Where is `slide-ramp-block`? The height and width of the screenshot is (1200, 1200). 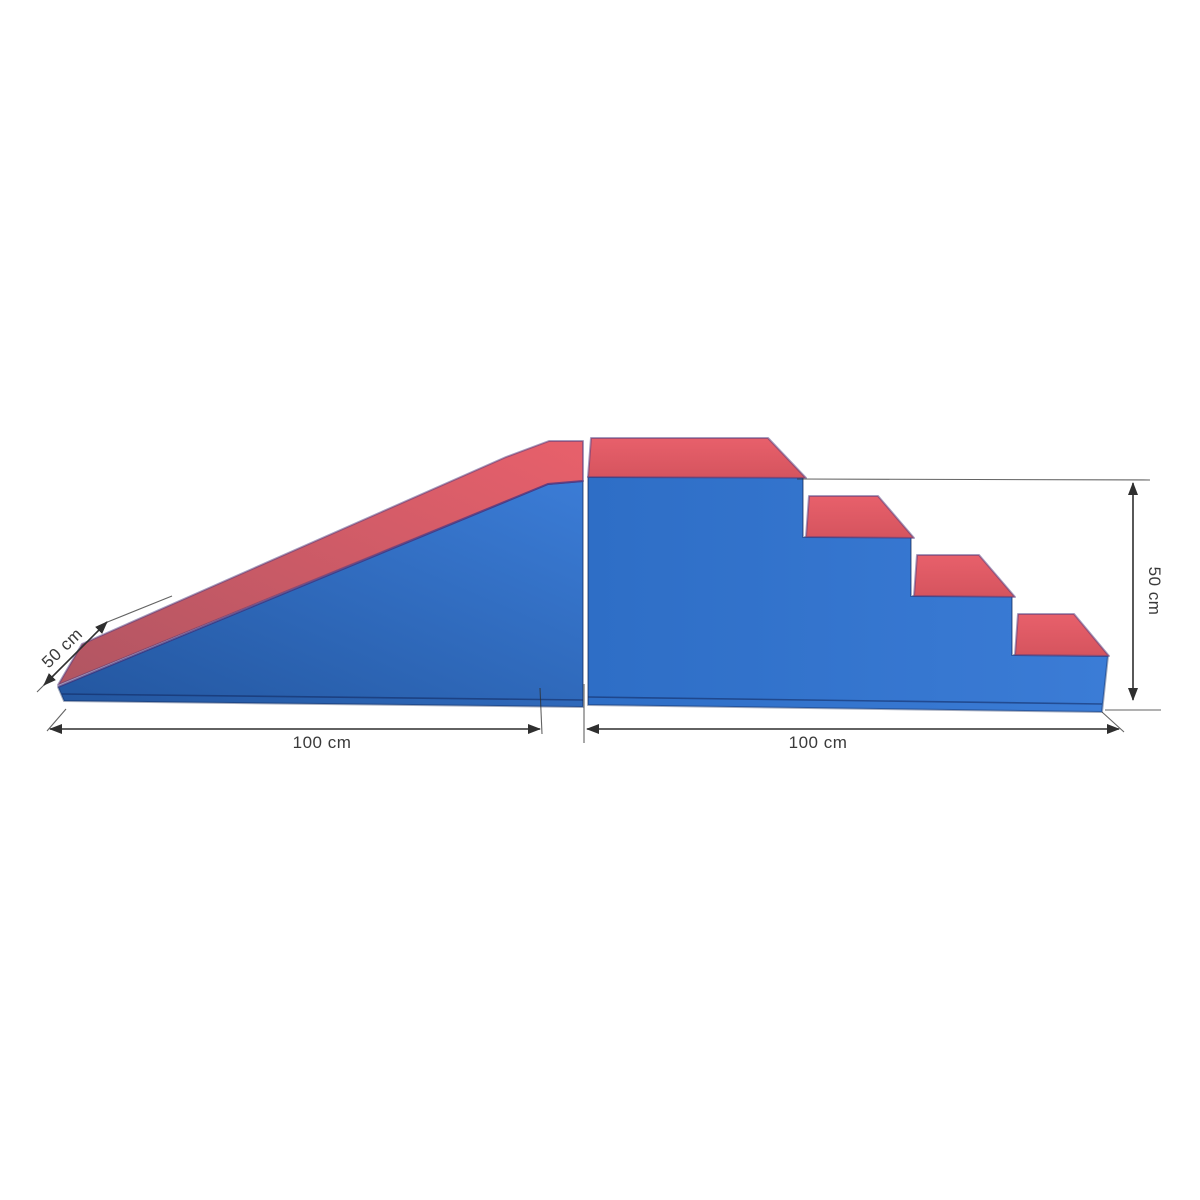
slide-ramp-block is located at coordinates (320, 574).